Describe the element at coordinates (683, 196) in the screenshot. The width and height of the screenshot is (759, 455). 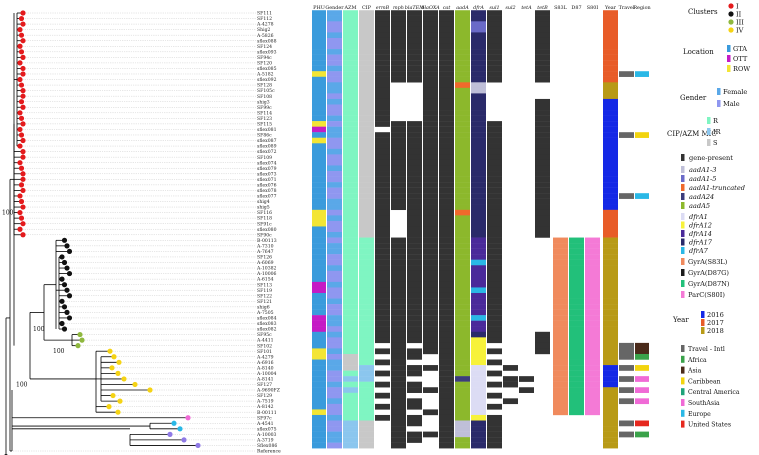
I see `legend-gene-swatch` at that location.